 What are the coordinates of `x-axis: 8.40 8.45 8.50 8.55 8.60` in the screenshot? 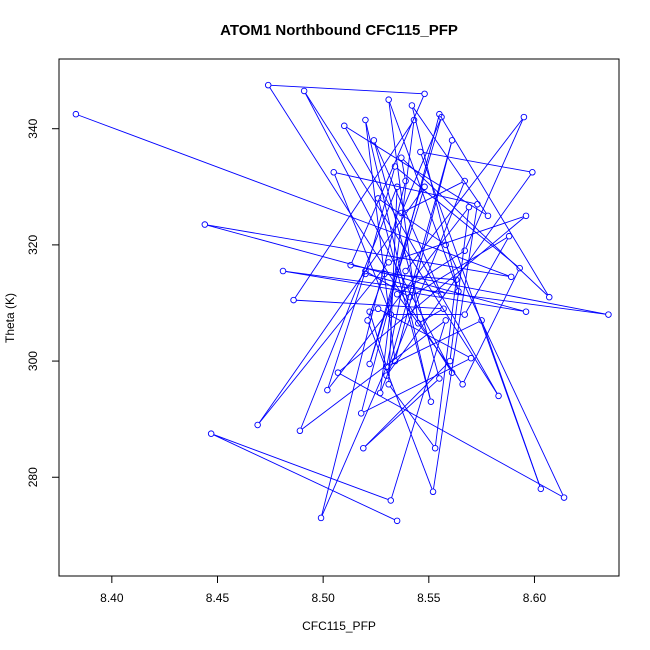 It's located at (323, 590).